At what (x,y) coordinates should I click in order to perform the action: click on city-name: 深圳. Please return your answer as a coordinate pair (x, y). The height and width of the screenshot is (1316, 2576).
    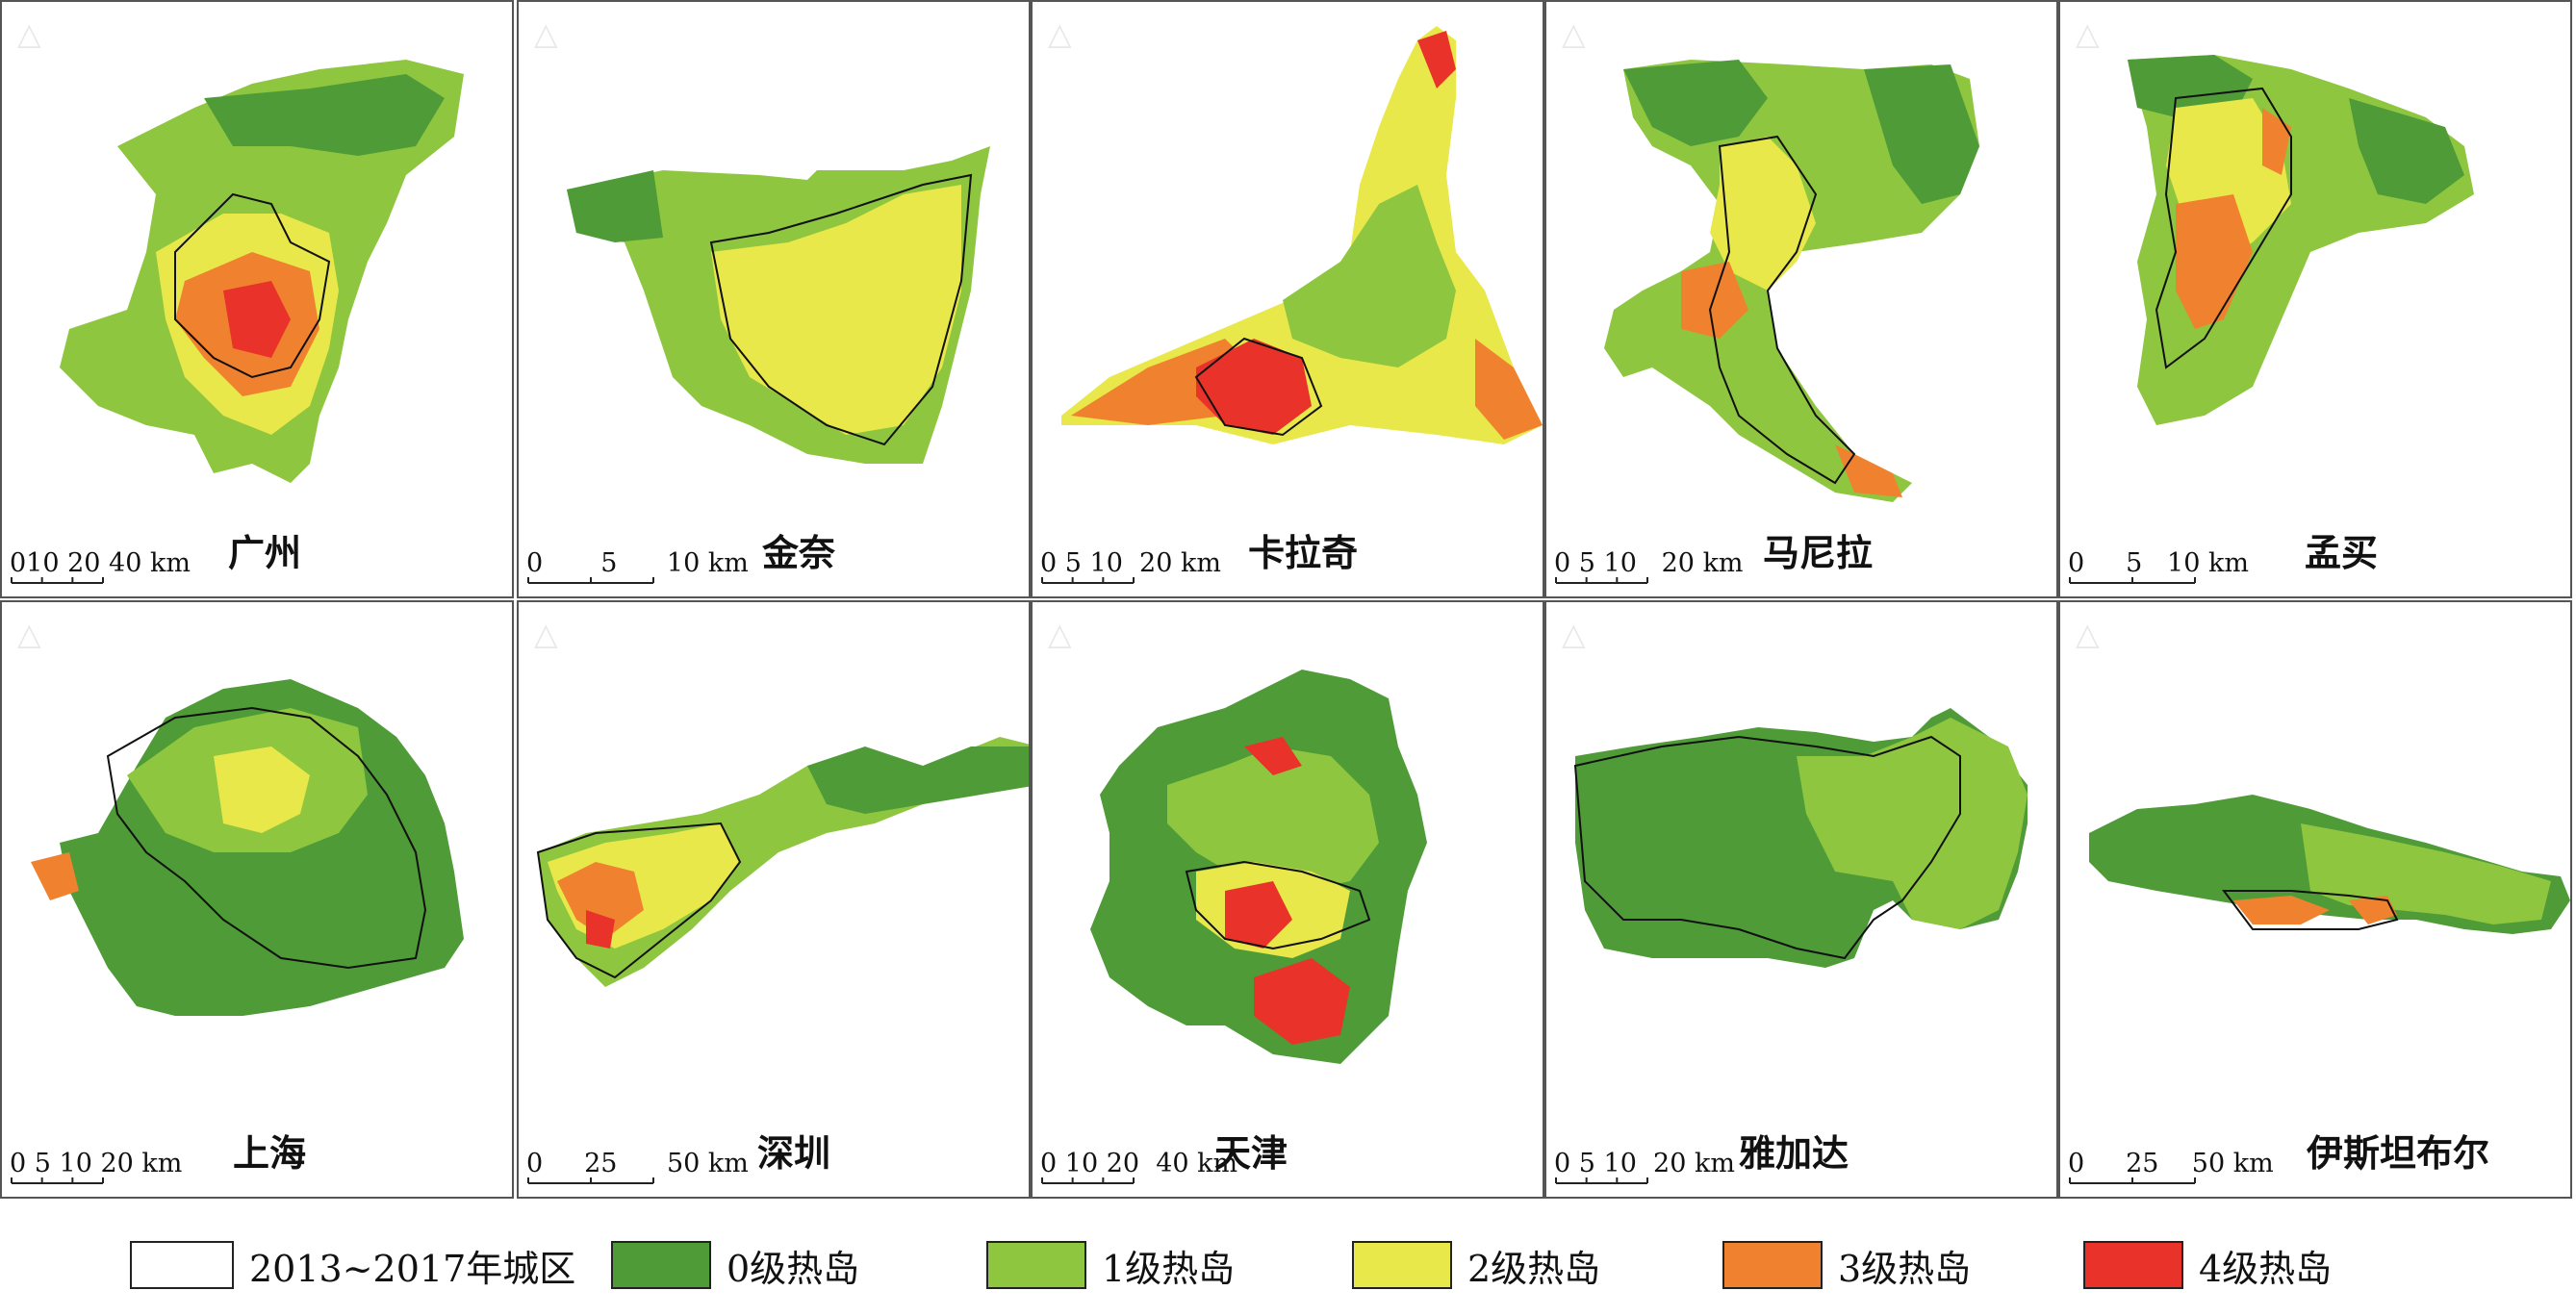
    Looking at the image, I should click on (794, 1153).